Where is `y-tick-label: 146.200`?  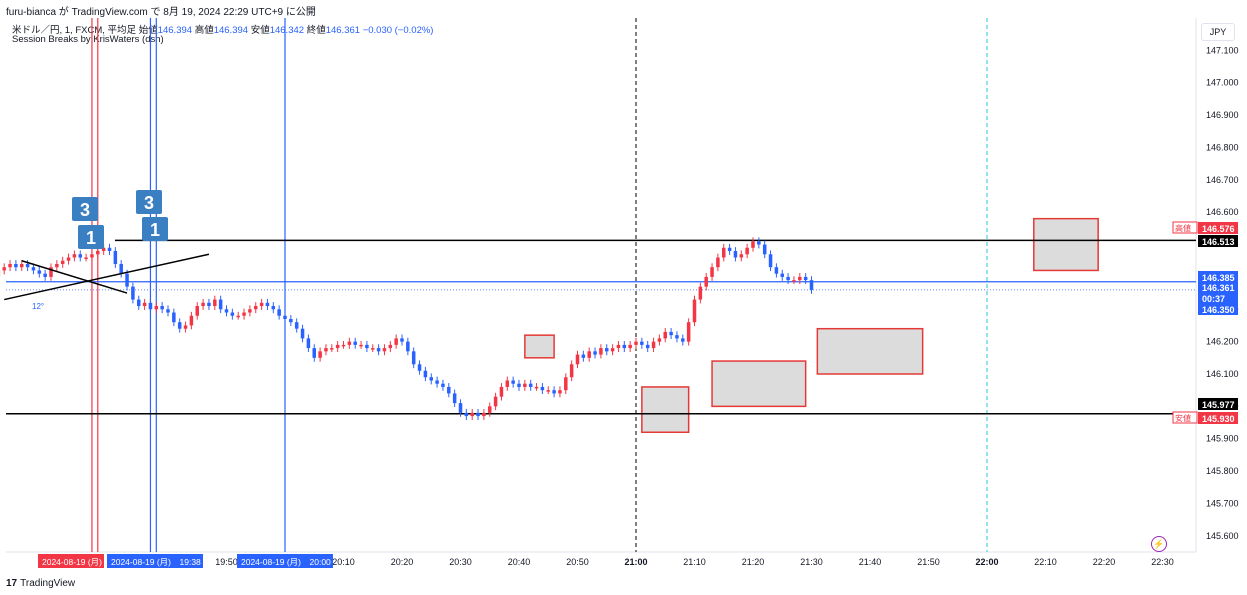 y-tick-label: 146.200 is located at coordinates (1222, 342).